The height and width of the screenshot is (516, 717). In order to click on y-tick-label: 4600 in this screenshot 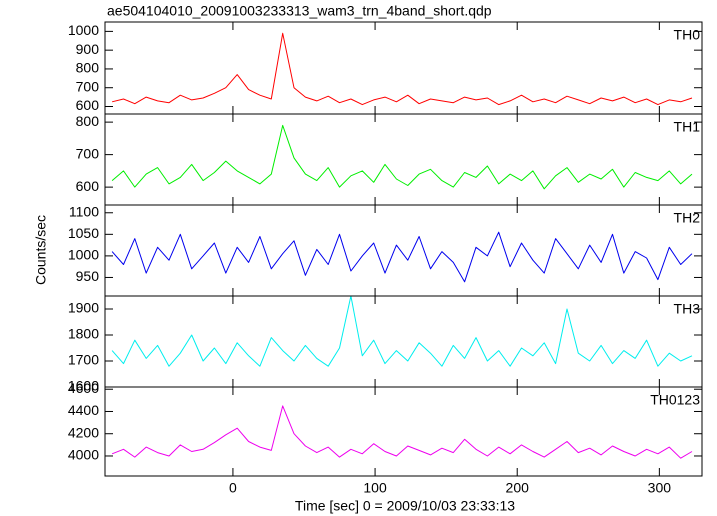, I will do `click(83, 388)`.